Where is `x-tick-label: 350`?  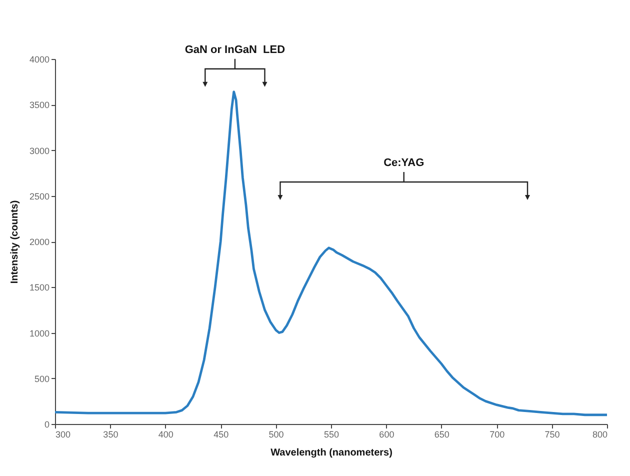
x-tick-label: 350 is located at coordinates (110, 435).